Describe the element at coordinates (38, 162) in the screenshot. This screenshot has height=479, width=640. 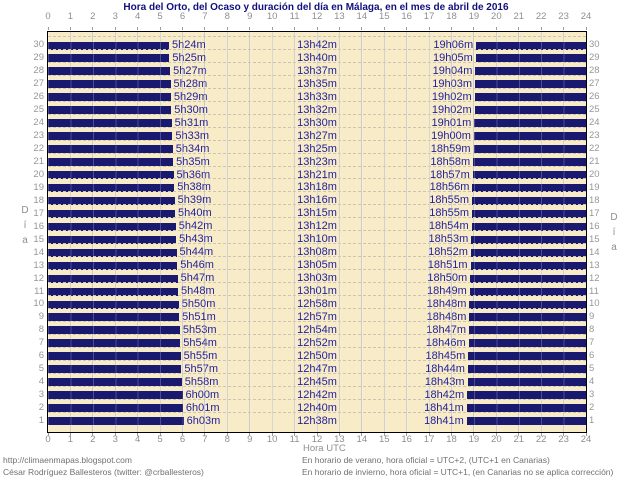
I see `day-axis-label-left: 21` at that location.